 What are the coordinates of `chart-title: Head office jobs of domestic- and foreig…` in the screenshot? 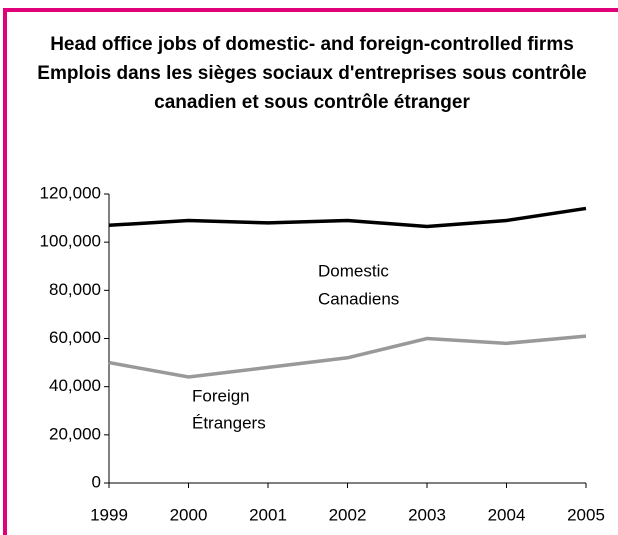 It's located at (312, 44).